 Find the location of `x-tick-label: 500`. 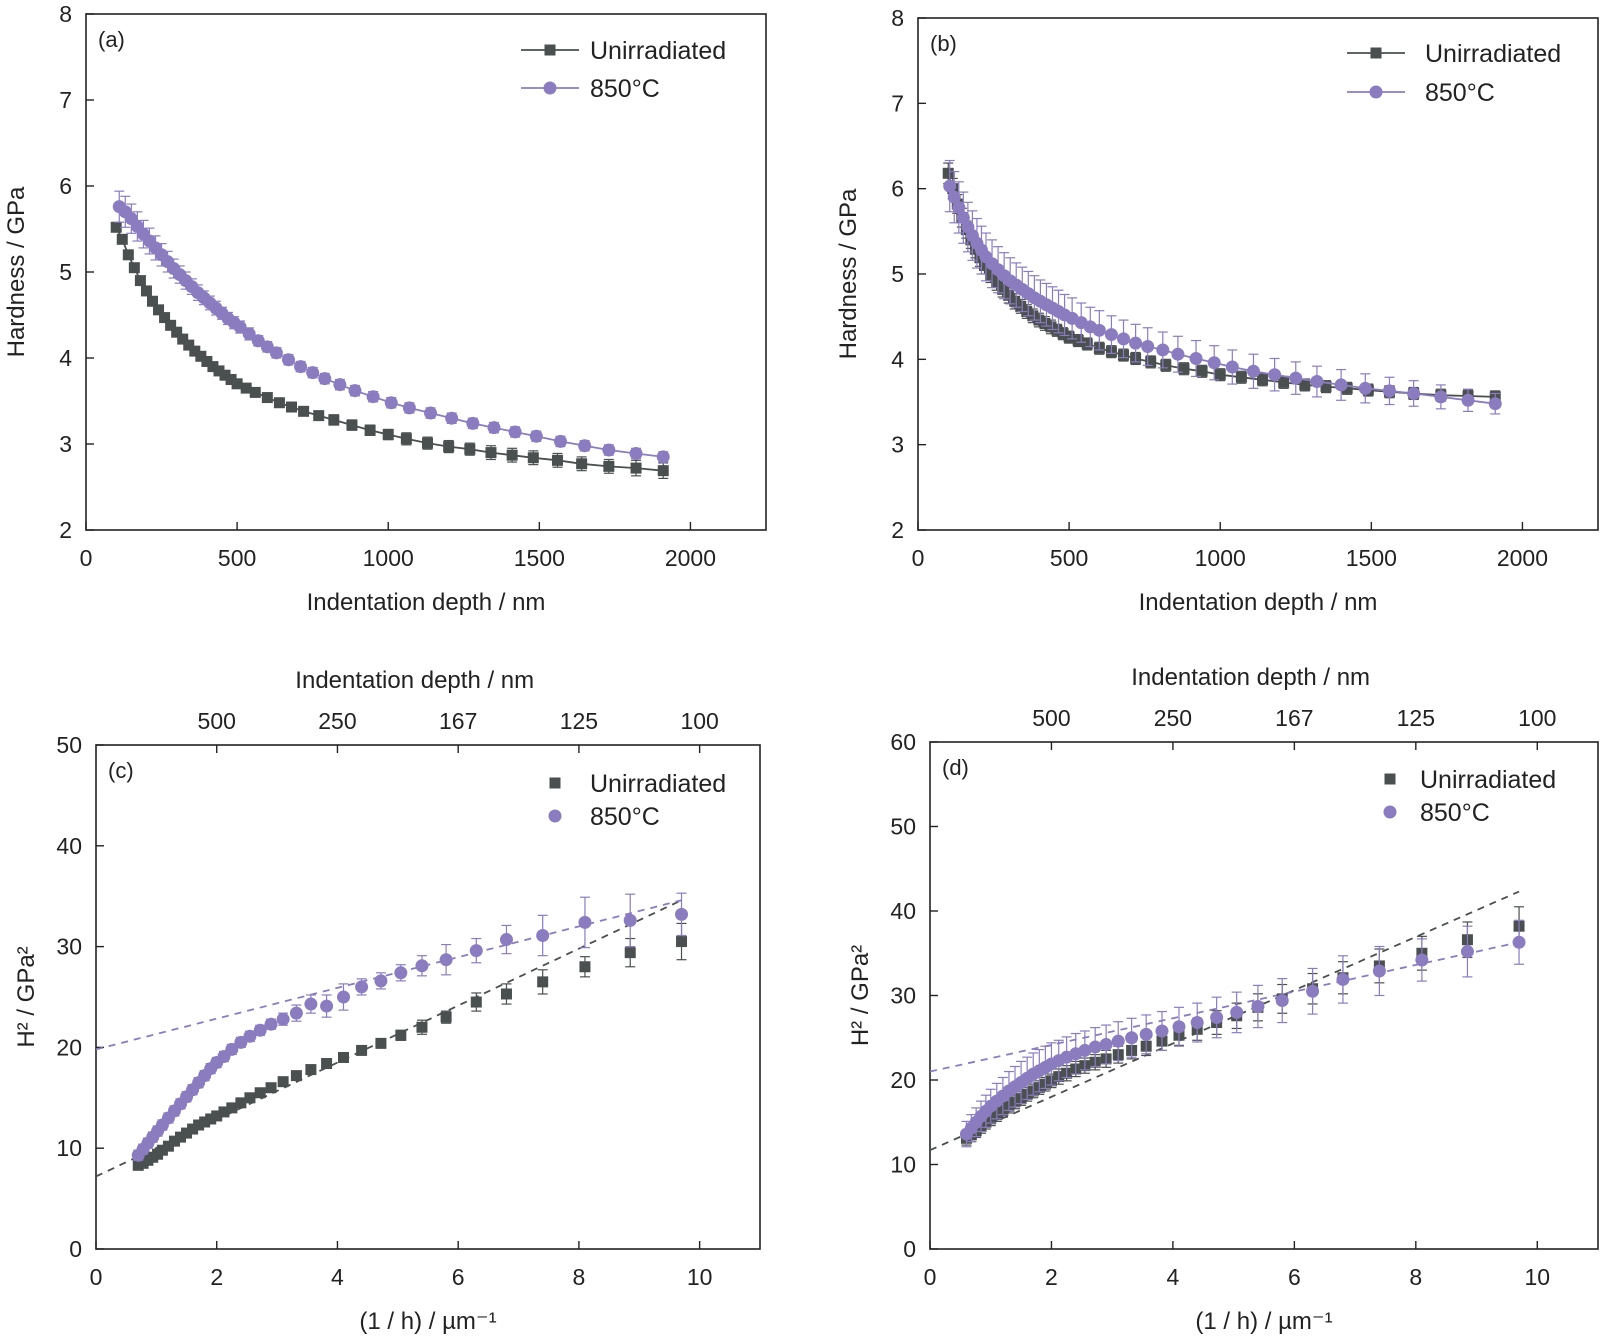

x-tick-label: 500 is located at coordinates (237, 558).